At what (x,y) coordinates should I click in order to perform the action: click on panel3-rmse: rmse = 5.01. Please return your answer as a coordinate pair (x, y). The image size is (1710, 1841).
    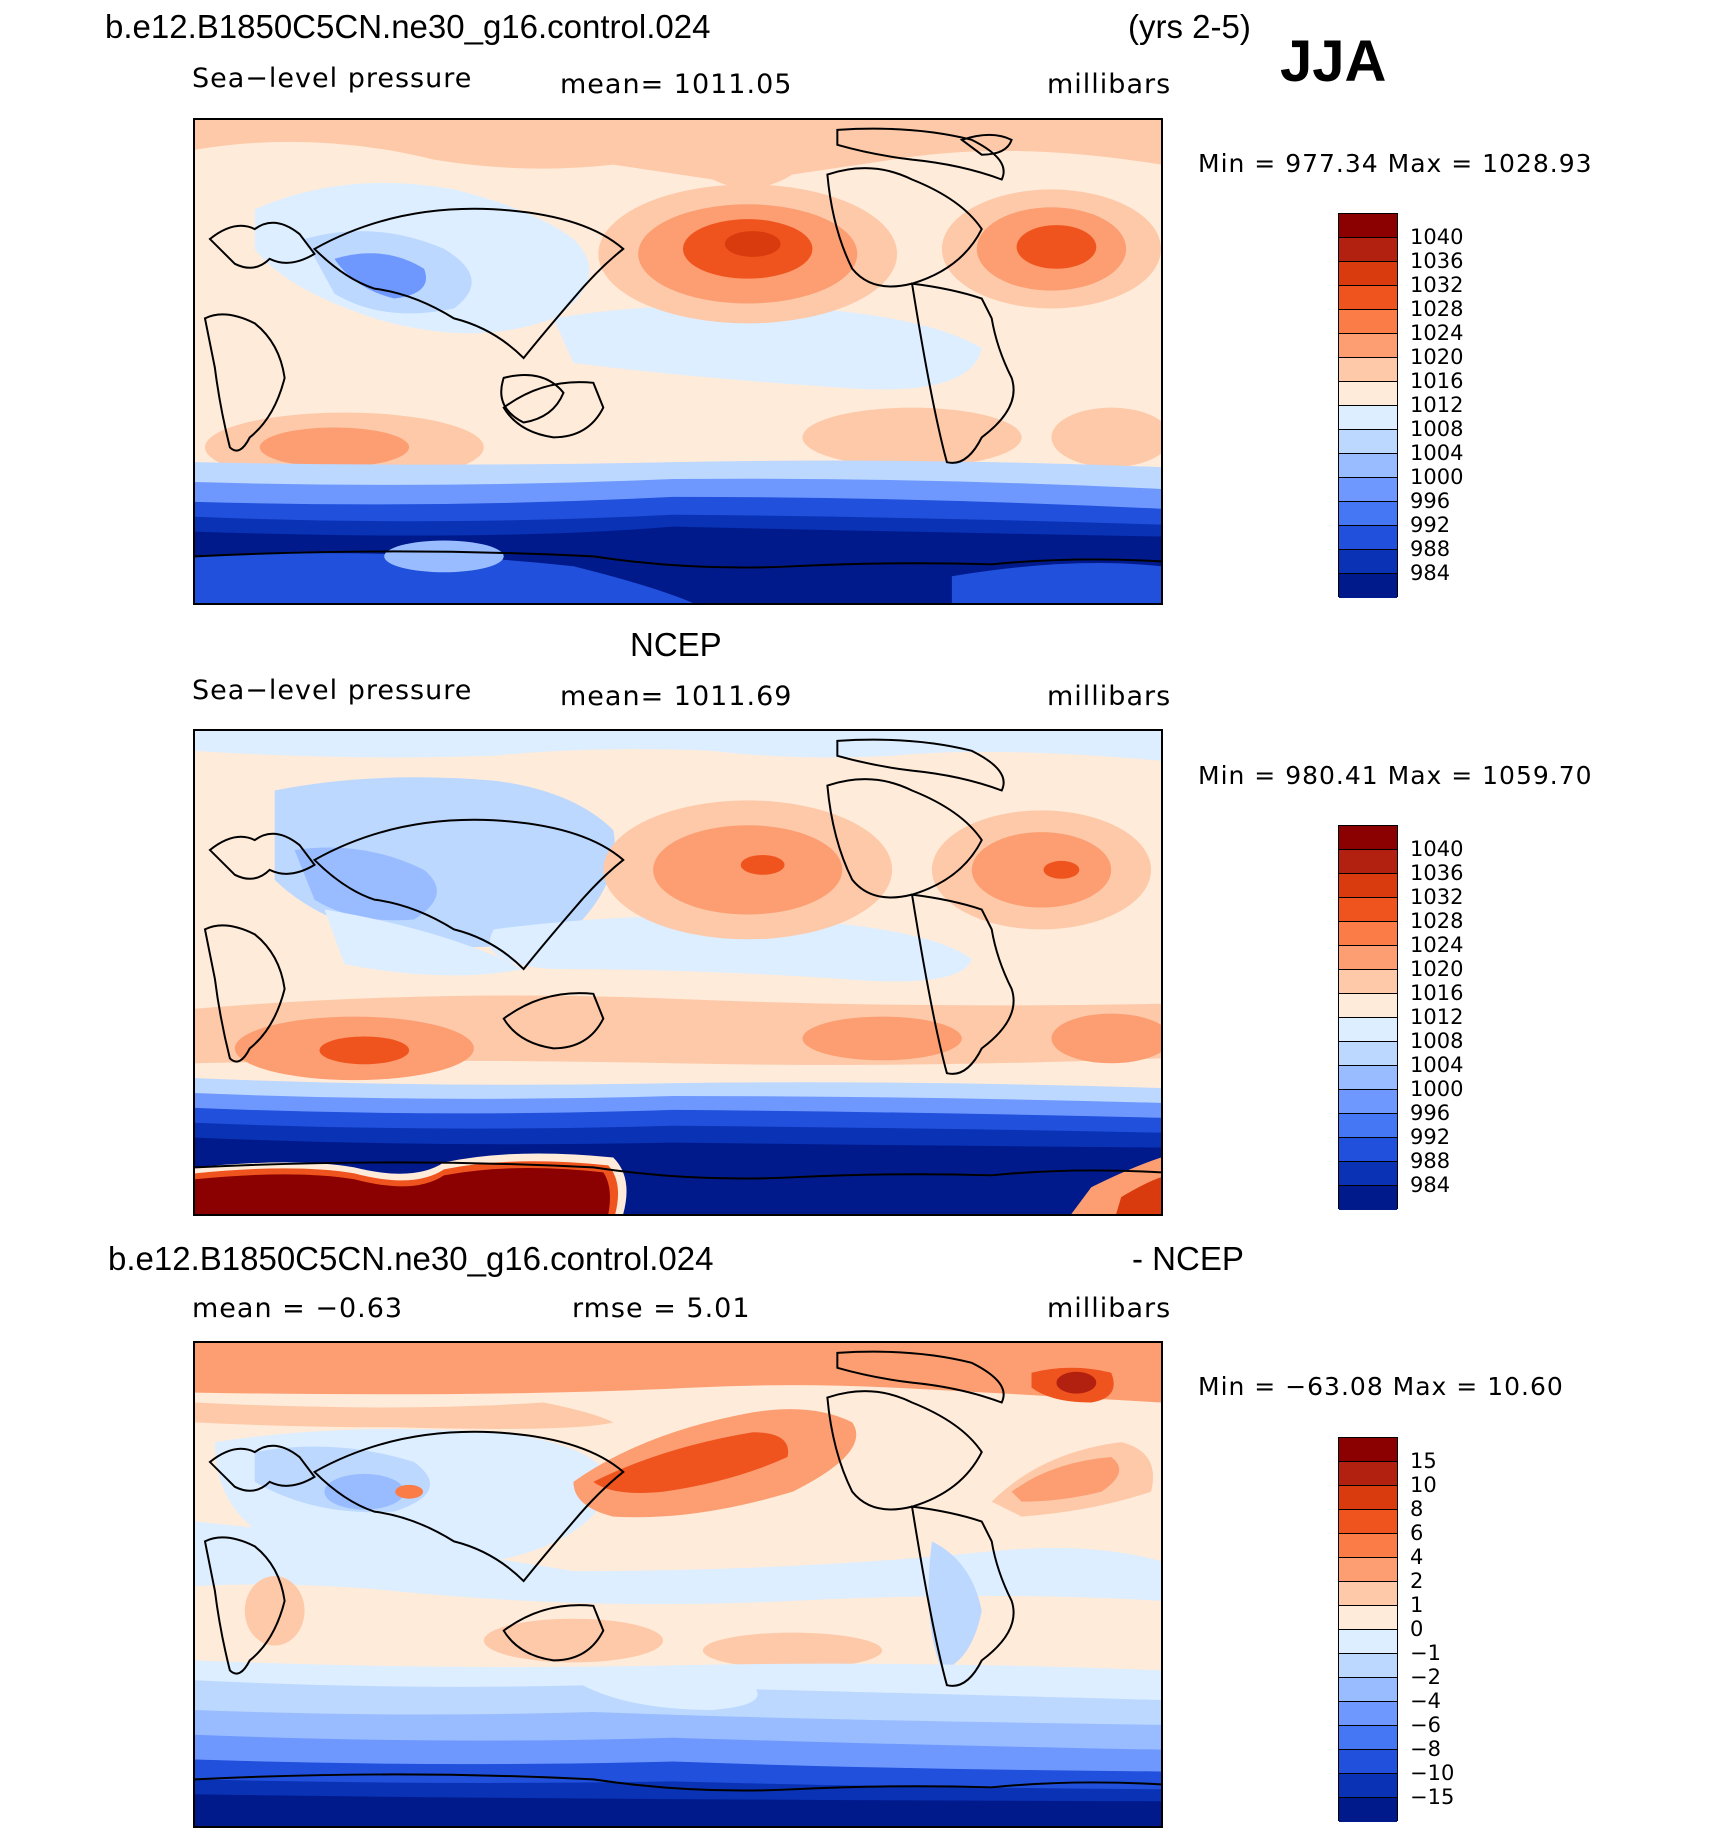
    Looking at the image, I should click on (661, 1308).